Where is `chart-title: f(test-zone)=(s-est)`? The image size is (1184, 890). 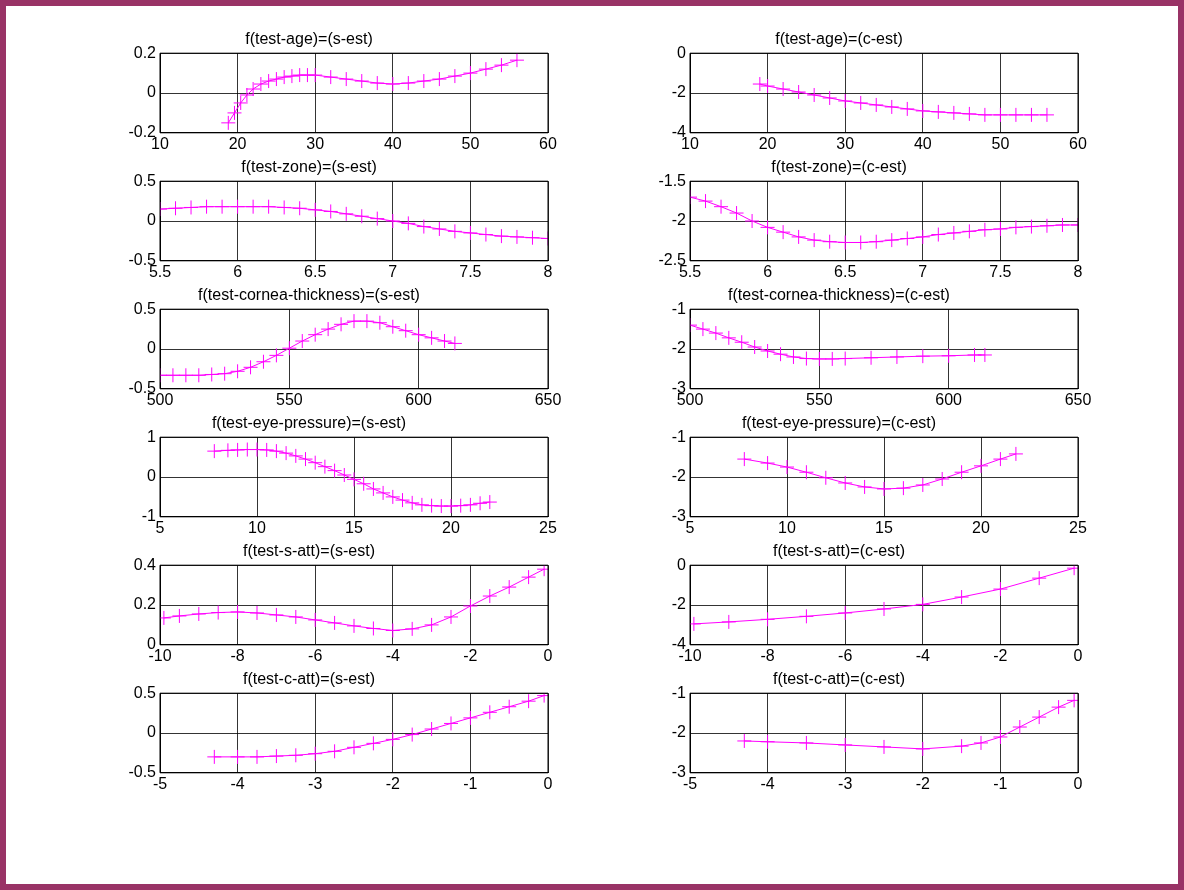 chart-title: f(test-zone)=(s-est) is located at coordinates (309, 167).